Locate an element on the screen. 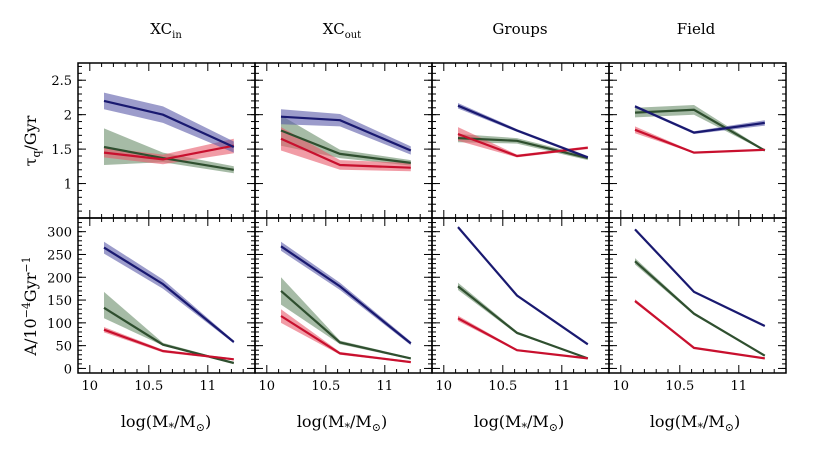  panel-tau_q-Groups is located at coordinates (520, 140).